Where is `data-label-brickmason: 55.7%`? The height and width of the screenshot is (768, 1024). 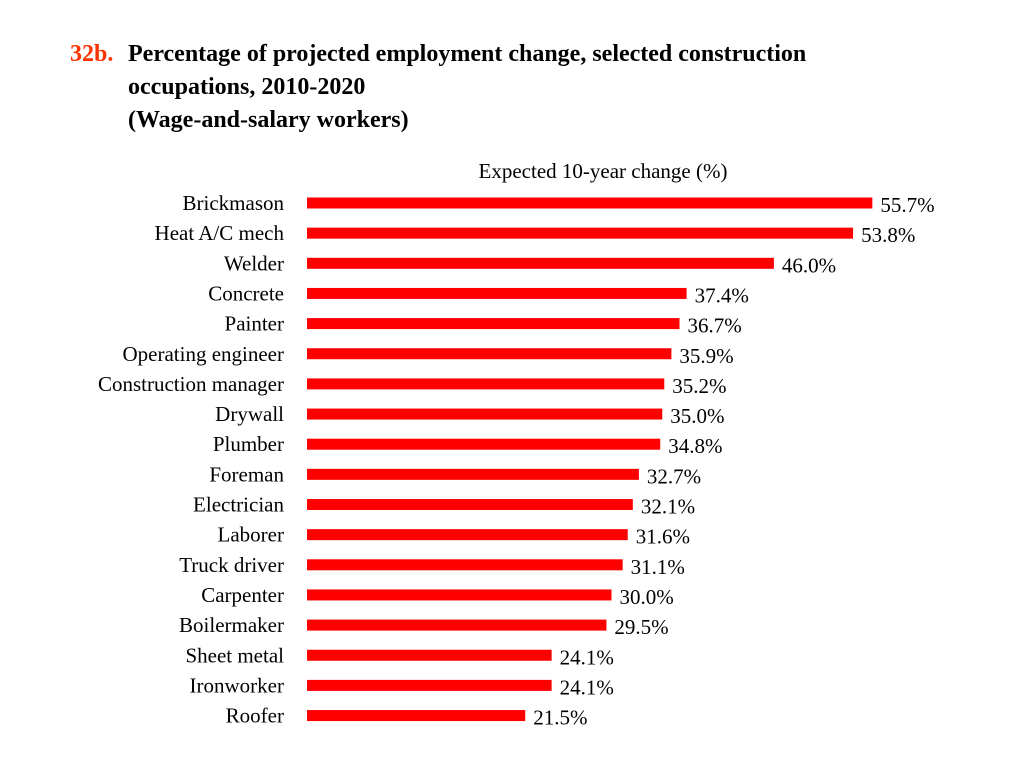 data-label-brickmason: 55.7% is located at coordinates (907, 205).